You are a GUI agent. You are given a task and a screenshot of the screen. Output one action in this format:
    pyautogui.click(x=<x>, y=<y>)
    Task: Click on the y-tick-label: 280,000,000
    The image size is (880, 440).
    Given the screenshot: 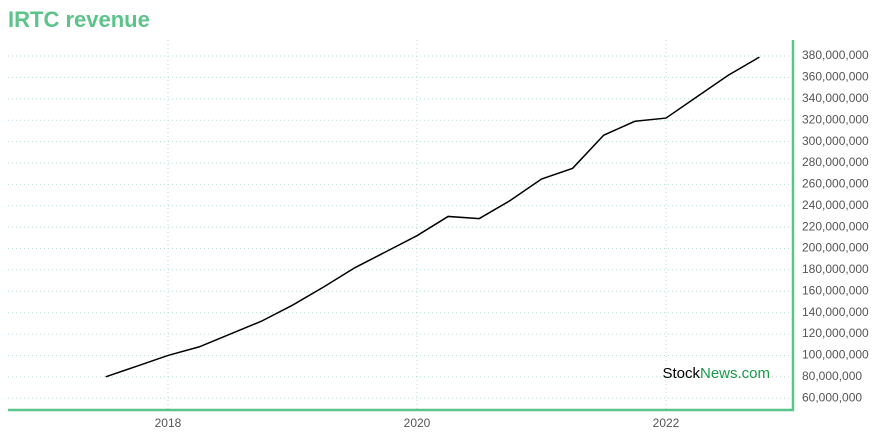 What is the action you would take?
    pyautogui.click(x=835, y=162)
    